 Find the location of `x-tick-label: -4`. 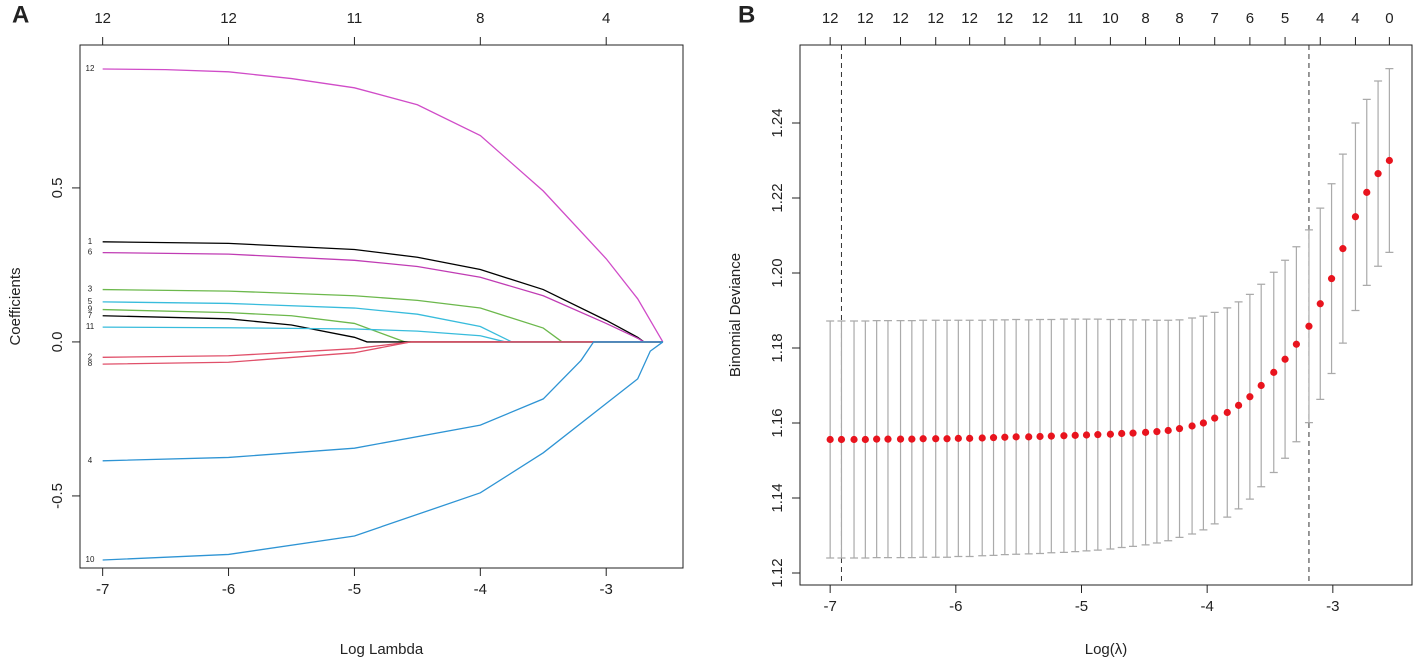

x-tick-label: -4 is located at coordinates (1206, 606).